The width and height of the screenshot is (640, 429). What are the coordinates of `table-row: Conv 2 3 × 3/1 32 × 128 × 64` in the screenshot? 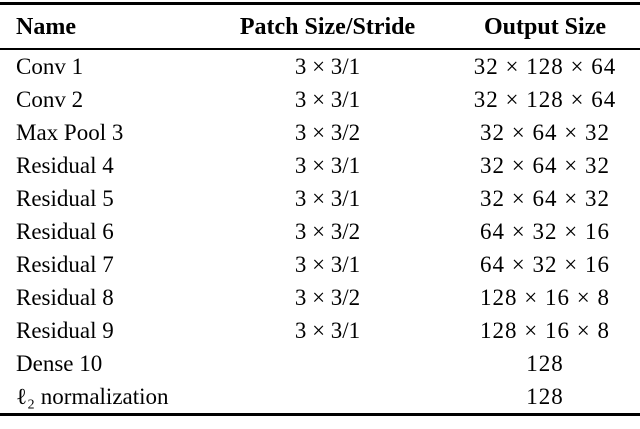 It's located at (320, 99).